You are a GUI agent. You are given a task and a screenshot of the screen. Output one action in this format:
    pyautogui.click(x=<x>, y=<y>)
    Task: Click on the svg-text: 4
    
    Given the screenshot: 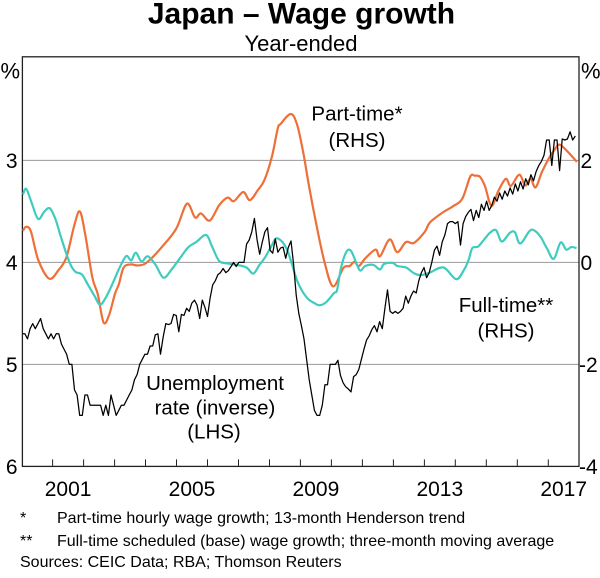 What is the action you would take?
    pyautogui.click(x=12, y=263)
    